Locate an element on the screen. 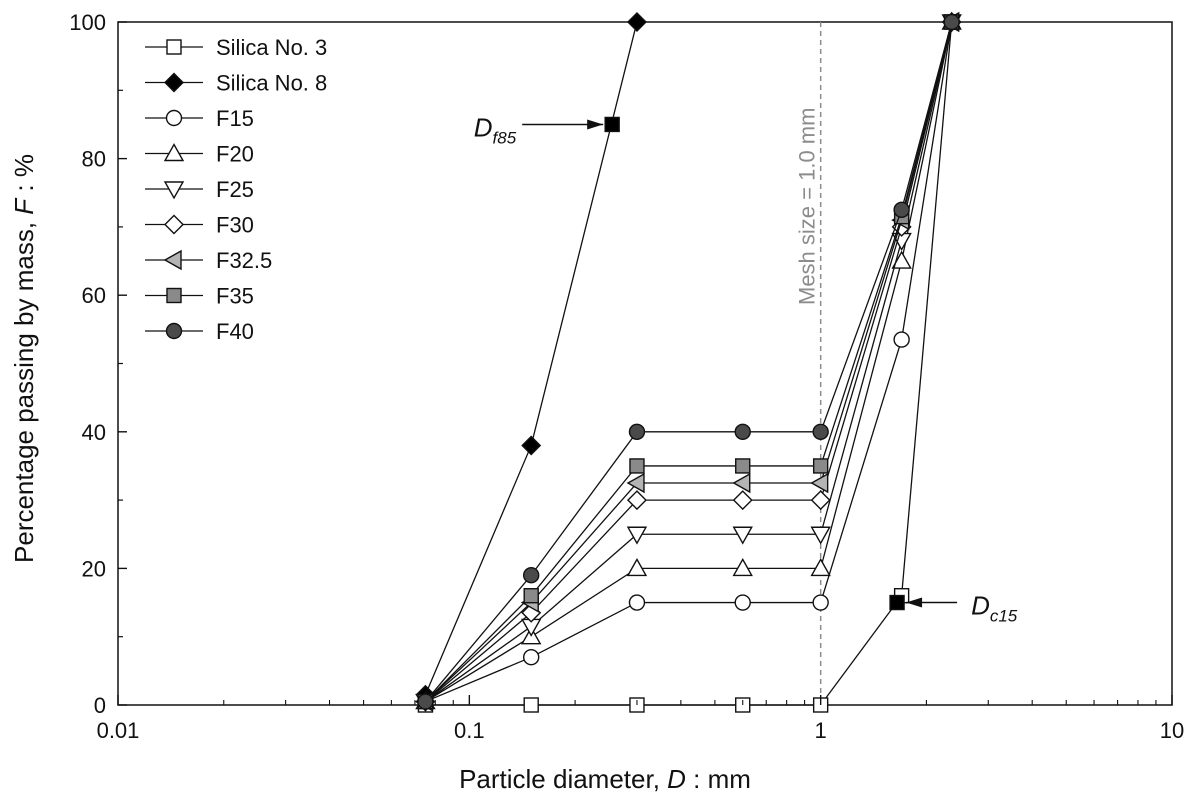 The width and height of the screenshot is (1202, 805). y-tick-label: 20 is located at coordinates (94, 568).